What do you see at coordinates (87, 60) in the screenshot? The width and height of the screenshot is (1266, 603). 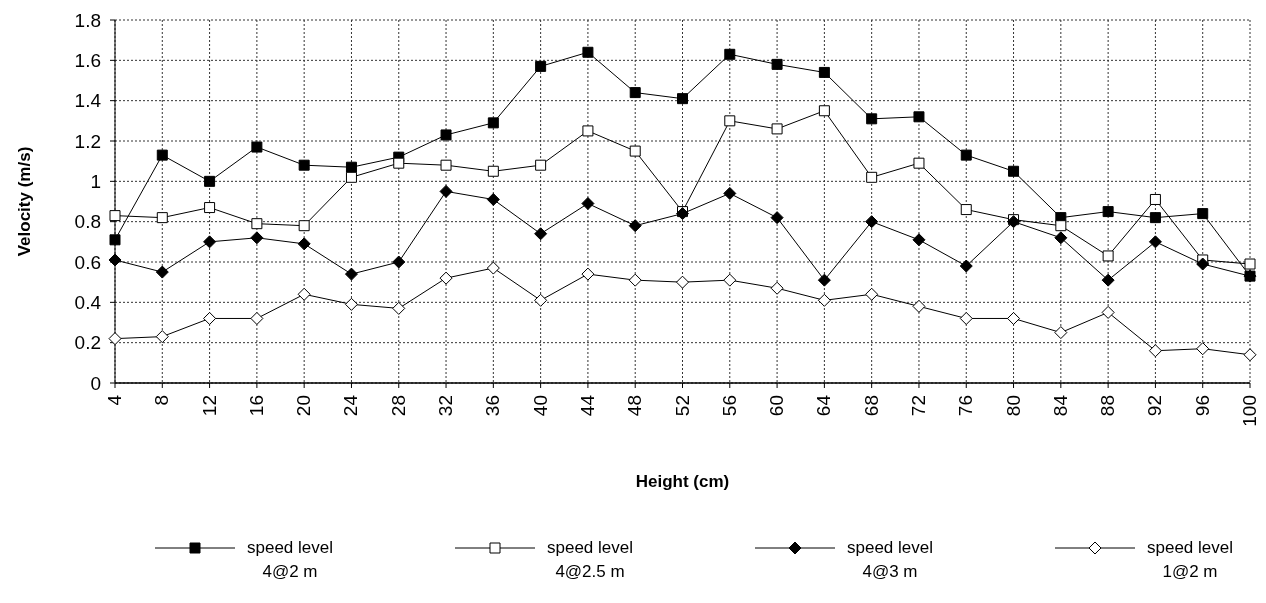 I see `y-tick-label: 1.6` at bounding box center [87, 60].